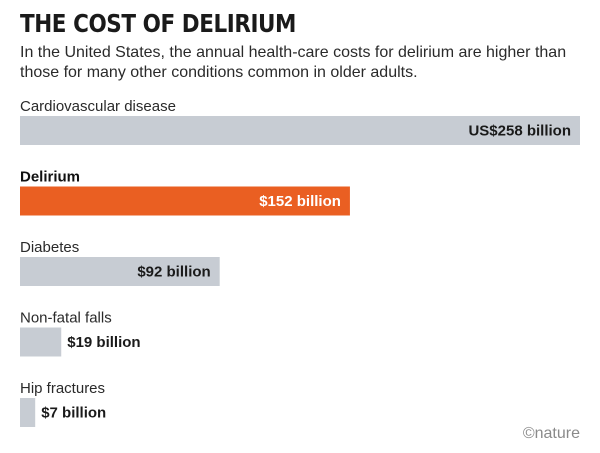  Describe the element at coordinates (158, 23) in the screenshot. I see `chart-title: THE COST OF DELIRIUM` at that location.